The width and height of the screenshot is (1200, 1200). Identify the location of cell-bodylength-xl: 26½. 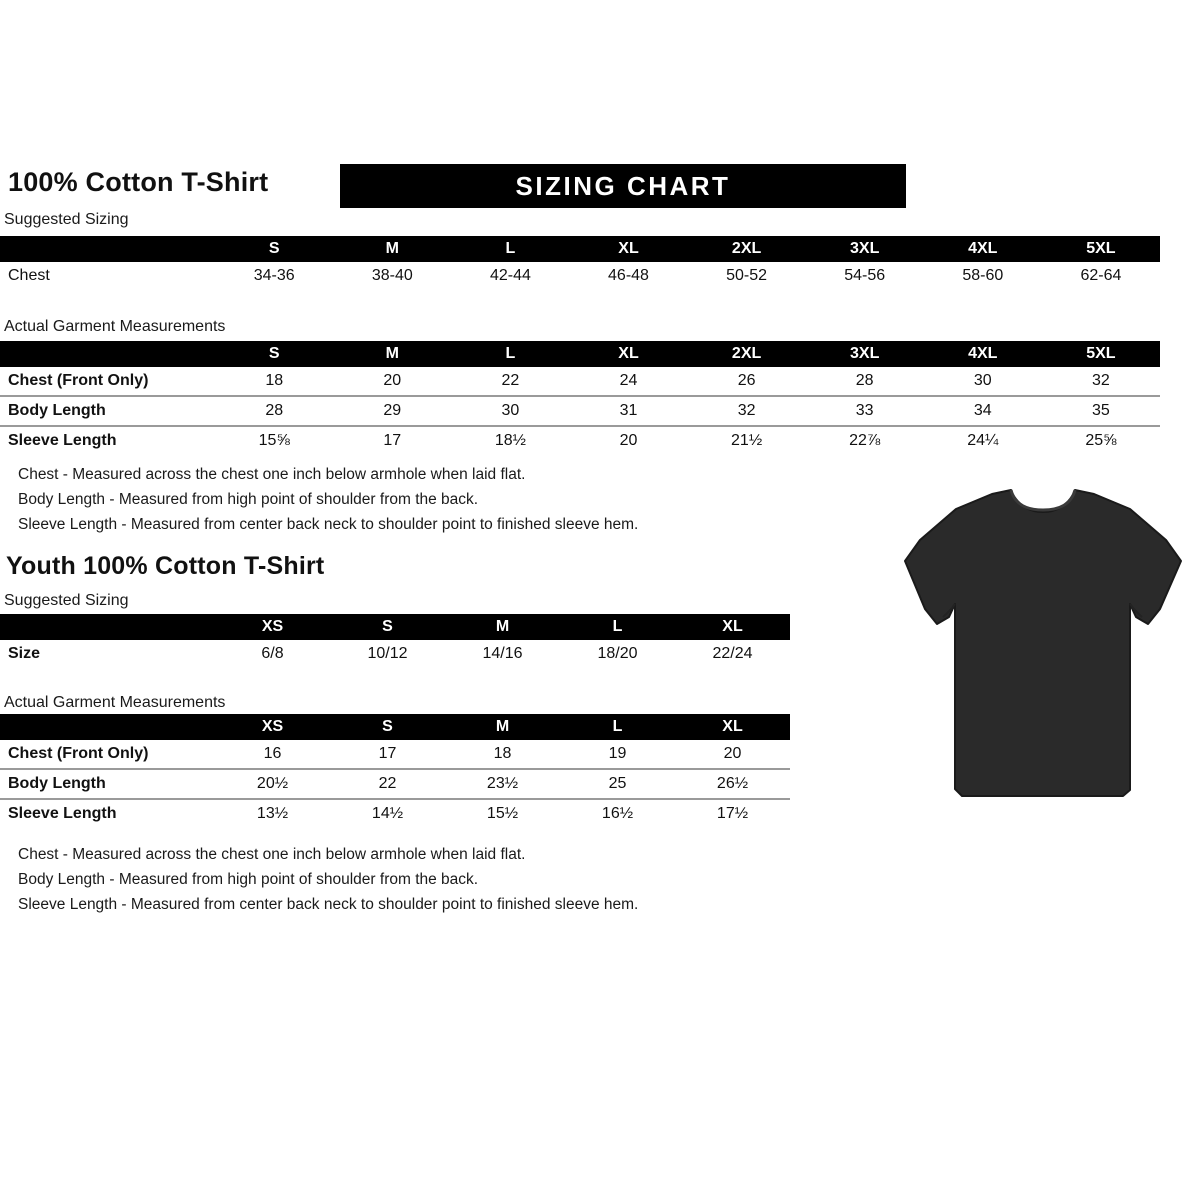
(732, 783).